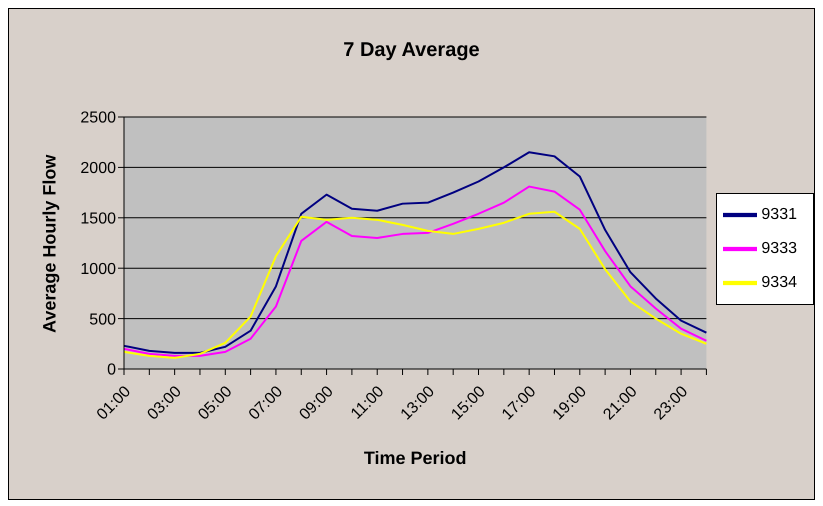  Describe the element at coordinates (779, 249) in the screenshot. I see `legend-label: 9333` at that location.